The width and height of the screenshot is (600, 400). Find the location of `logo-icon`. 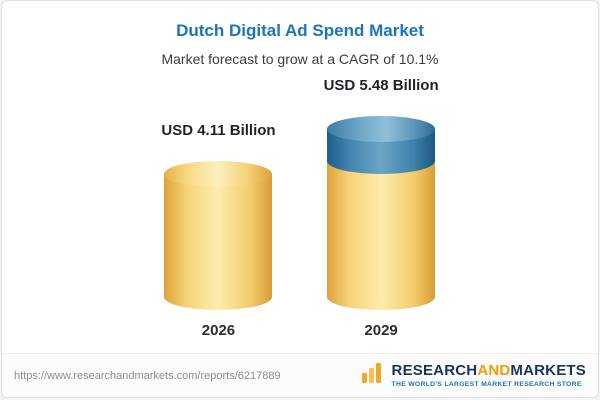

logo-icon is located at coordinates (372, 375).